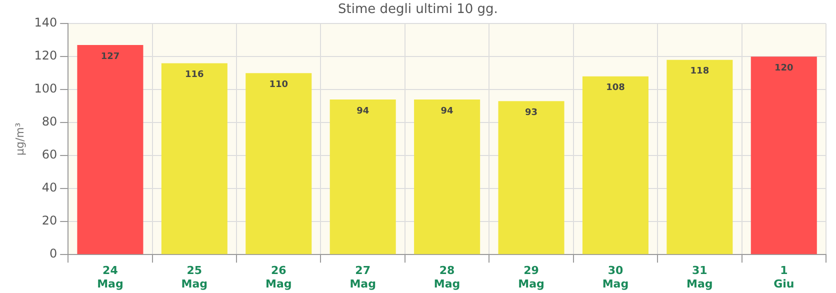  I want to click on x-tick-label: 25 Mag, so click(194, 277).